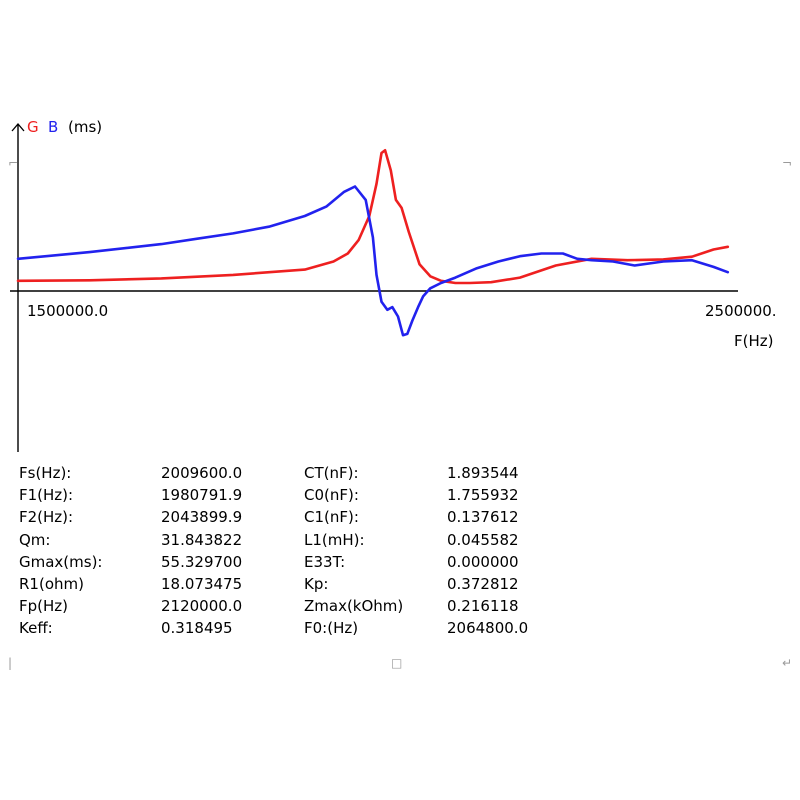 The height and width of the screenshot is (800, 800). I want to click on anchor-square-icon: □, so click(397, 663).